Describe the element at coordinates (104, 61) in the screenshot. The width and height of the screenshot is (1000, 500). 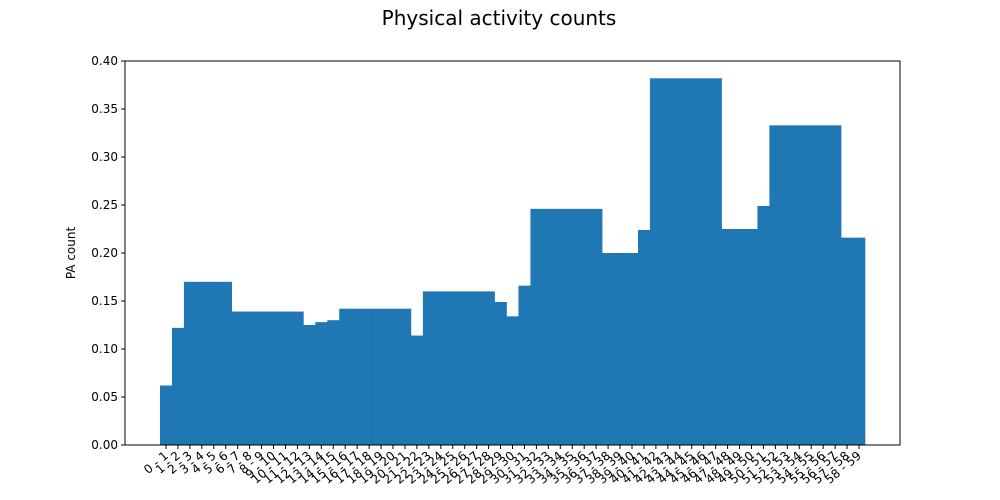
I see `y-tick-label: 0.40` at that location.